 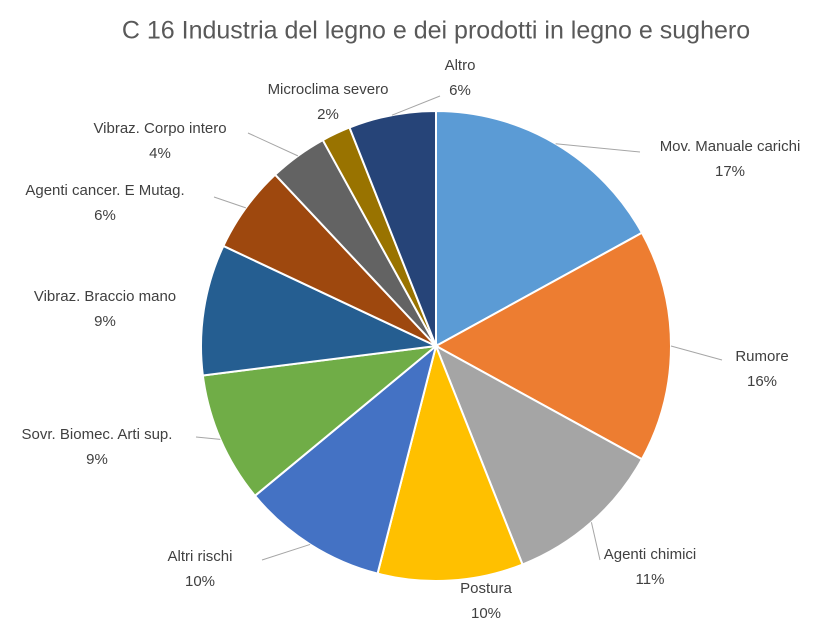 What do you see at coordinates (160, 153) in the screenshot?
I see `value-label: 4%` at bounding box center [160, 153].